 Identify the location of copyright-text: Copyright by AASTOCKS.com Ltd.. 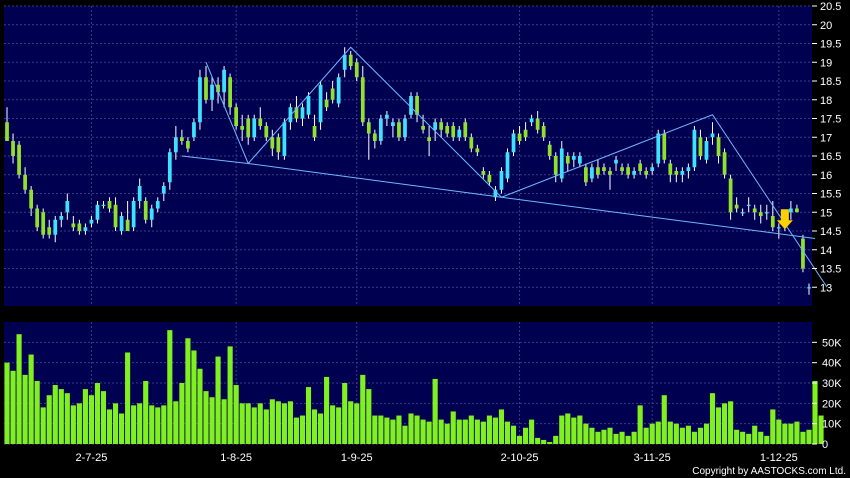
(769, 471).